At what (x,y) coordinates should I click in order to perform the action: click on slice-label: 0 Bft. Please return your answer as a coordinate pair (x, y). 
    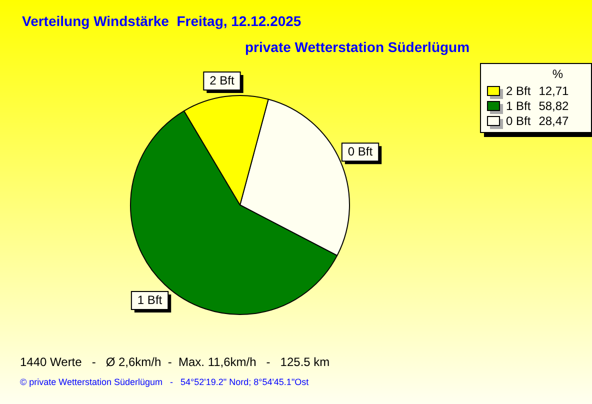
    Looking at the image, I should click on (361, 151).